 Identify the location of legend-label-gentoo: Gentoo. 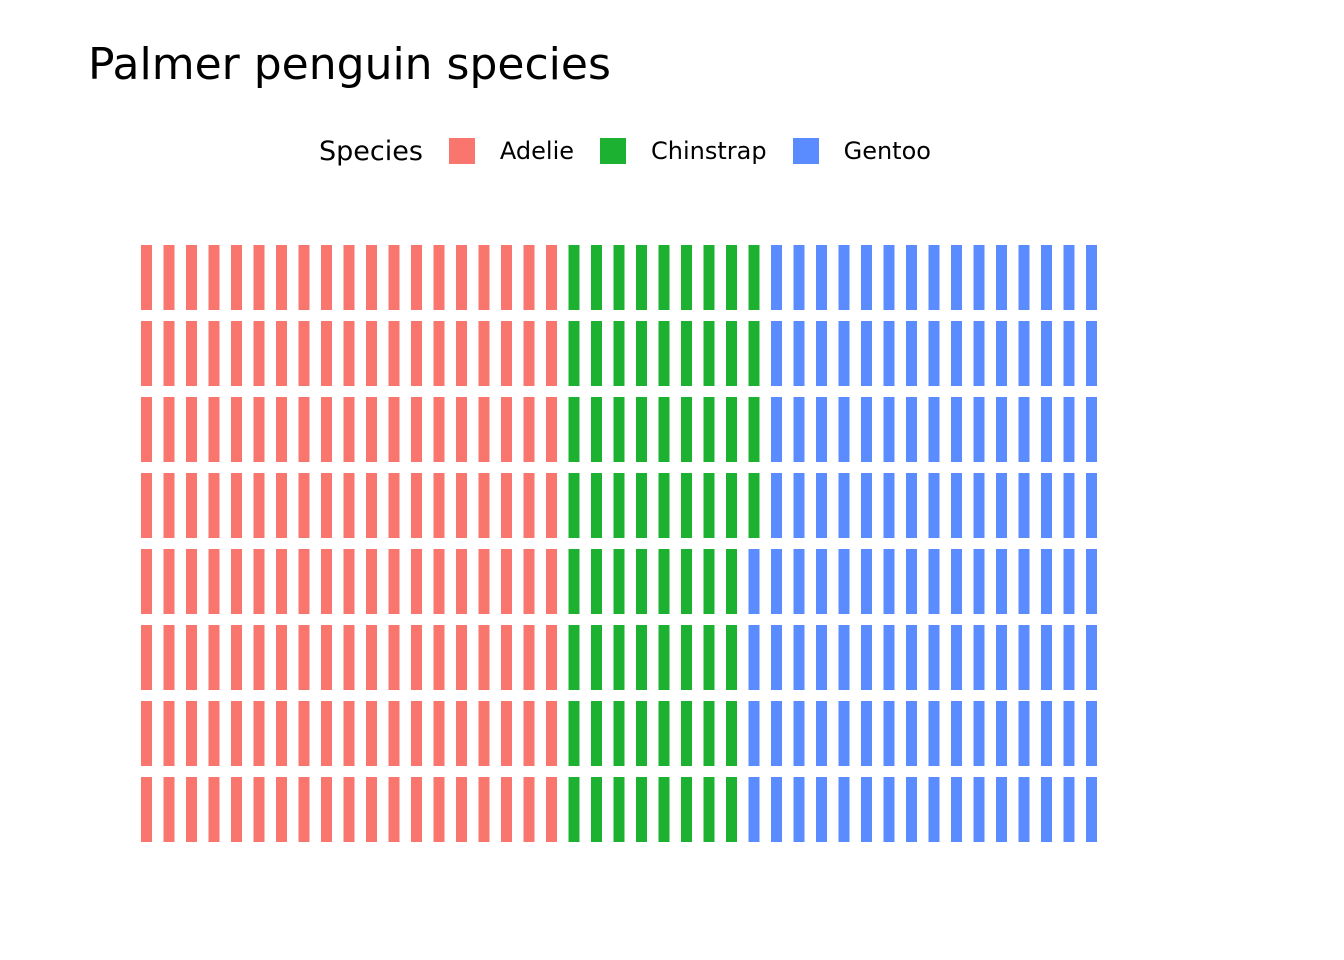
(887, 151).